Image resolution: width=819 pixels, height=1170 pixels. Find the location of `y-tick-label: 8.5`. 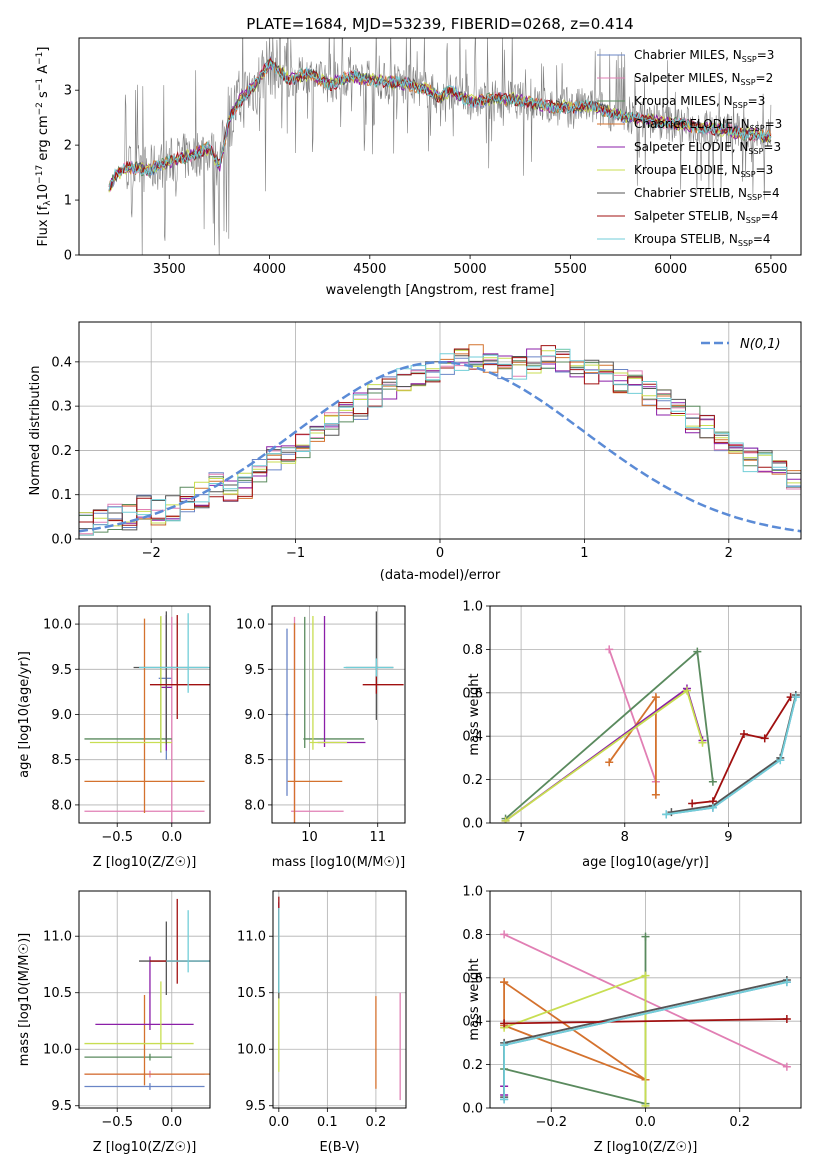

y-tick-label: 8.5 is located at coordinates (254, 760).